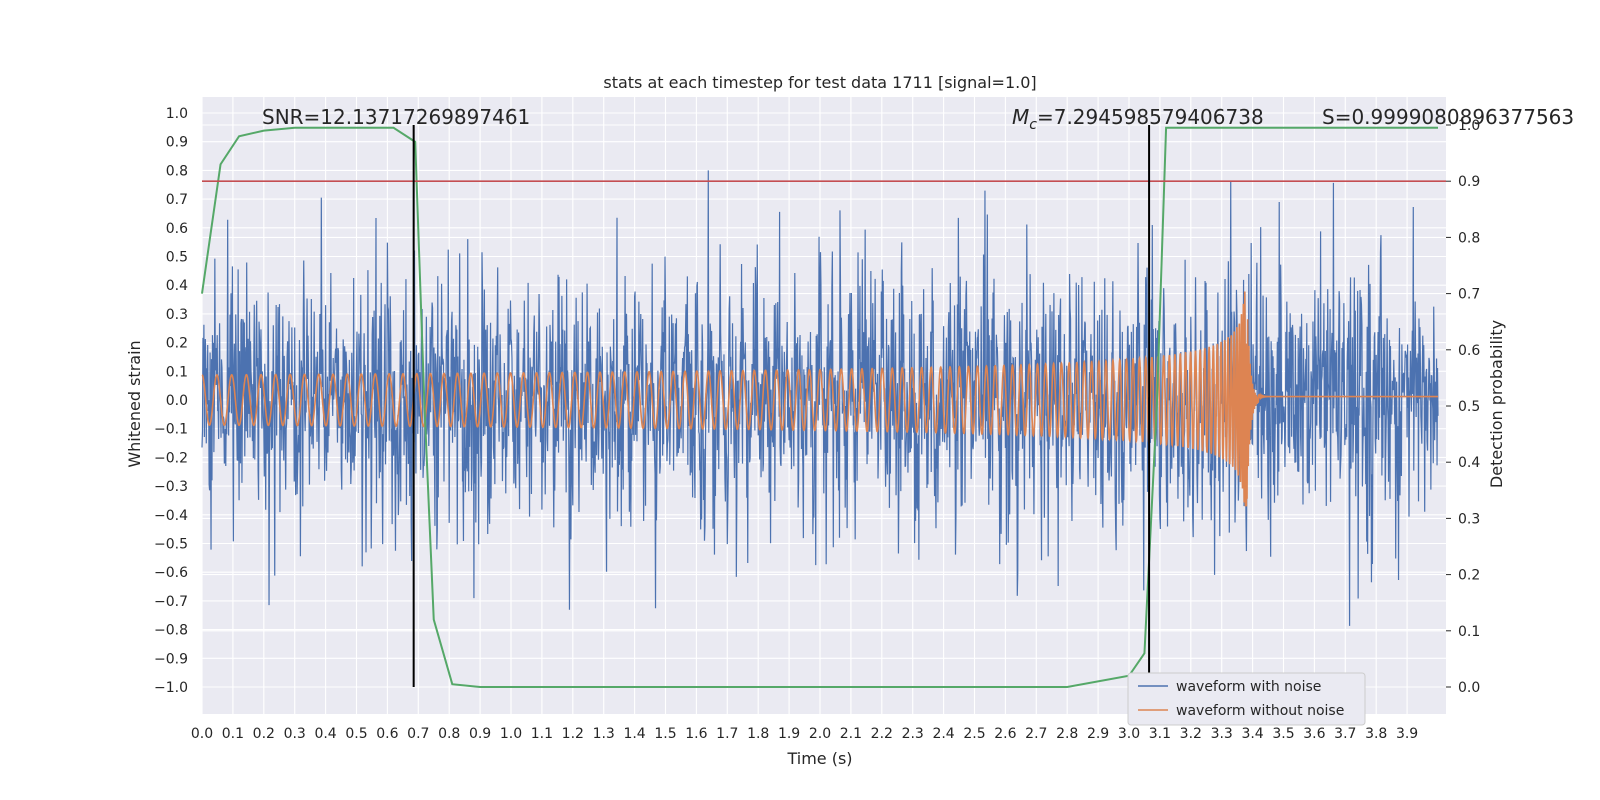 This screenshot has height=800, width=1600. What do you see at coordinates (264, 734) in the screenshot?
I see `x-tick-label: 0.2` at bounding box center [264, 734].